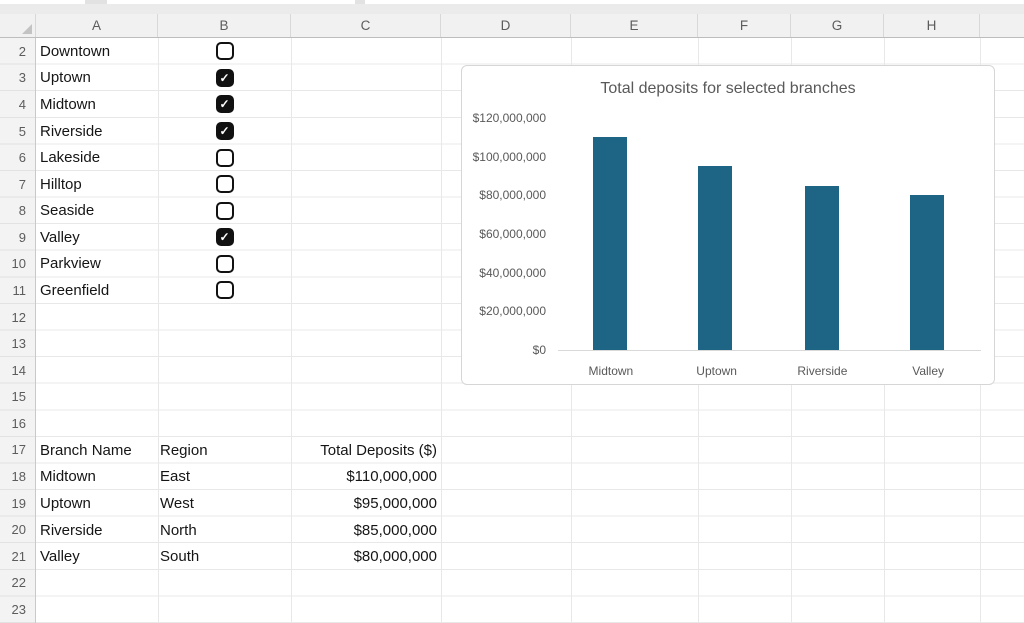 Image resolution: width=1024 pixels, height=623 pixels. Describe the element at coordinates (22, 104) in the screenshot. I see `row-header: 4` at that location.